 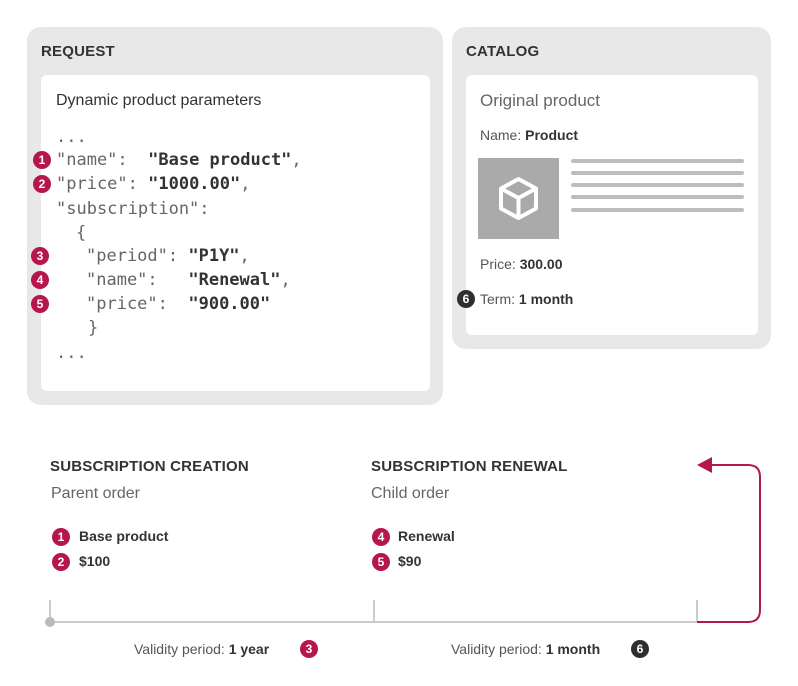 I want to click on catalog-name-value: Product, so click(x=552, y=135).